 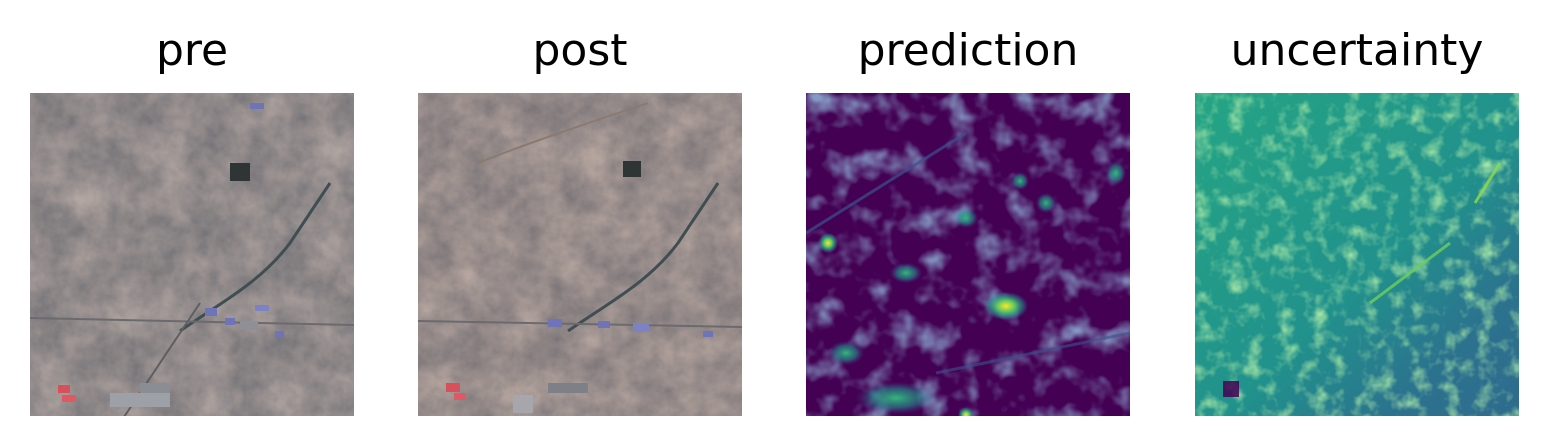 What do you see at coordinates (1357, 50) in the screenshot?
I see `panel-title-uncertainty: uncertainty` at bounding box center [1357, 50].